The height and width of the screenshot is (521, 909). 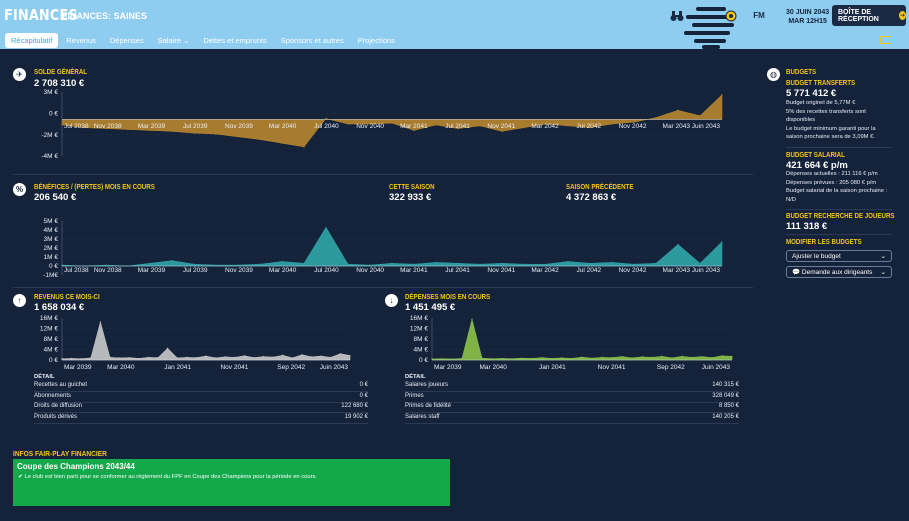 I want to click on club-crest-icon, so click(x=731, y=17).